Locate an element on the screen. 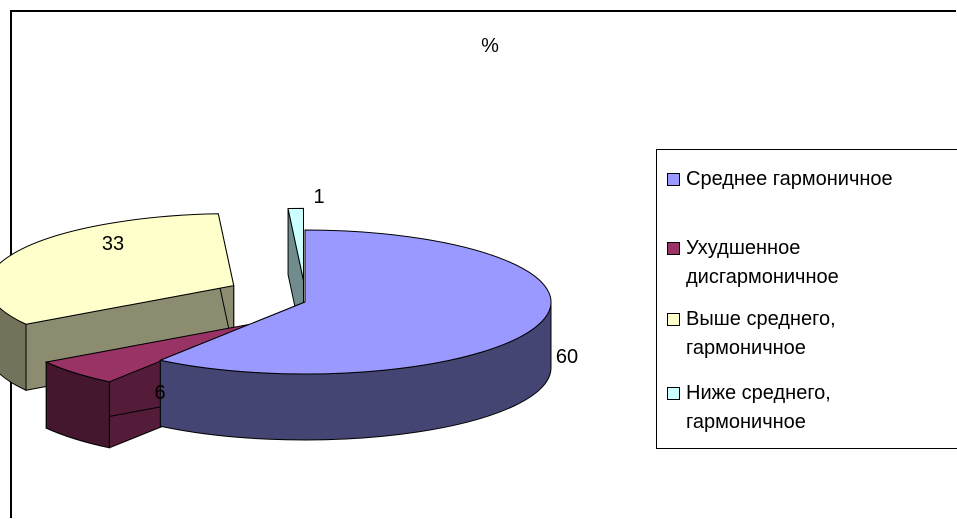 Image resolution: width=957 pixels, height=519 pixels. legend-label: Ухудшенное дисгармоничное is located at coordinates (762, 262).